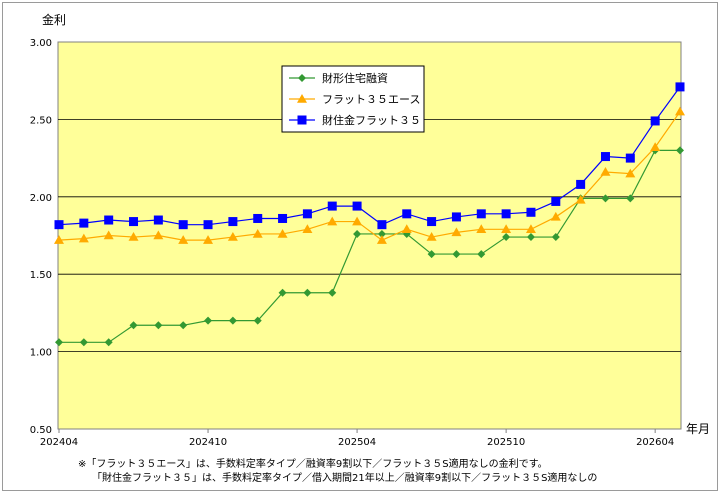  Describe the element at coordinates (357, 442) in the screenshot. I see `x-tick-label: 202504` at that location.